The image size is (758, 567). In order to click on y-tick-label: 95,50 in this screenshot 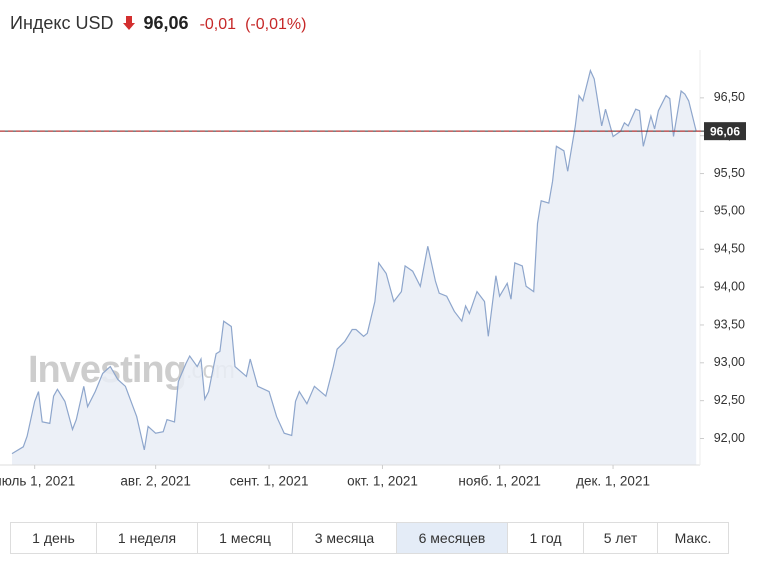, I will do `click(729, 173)`.